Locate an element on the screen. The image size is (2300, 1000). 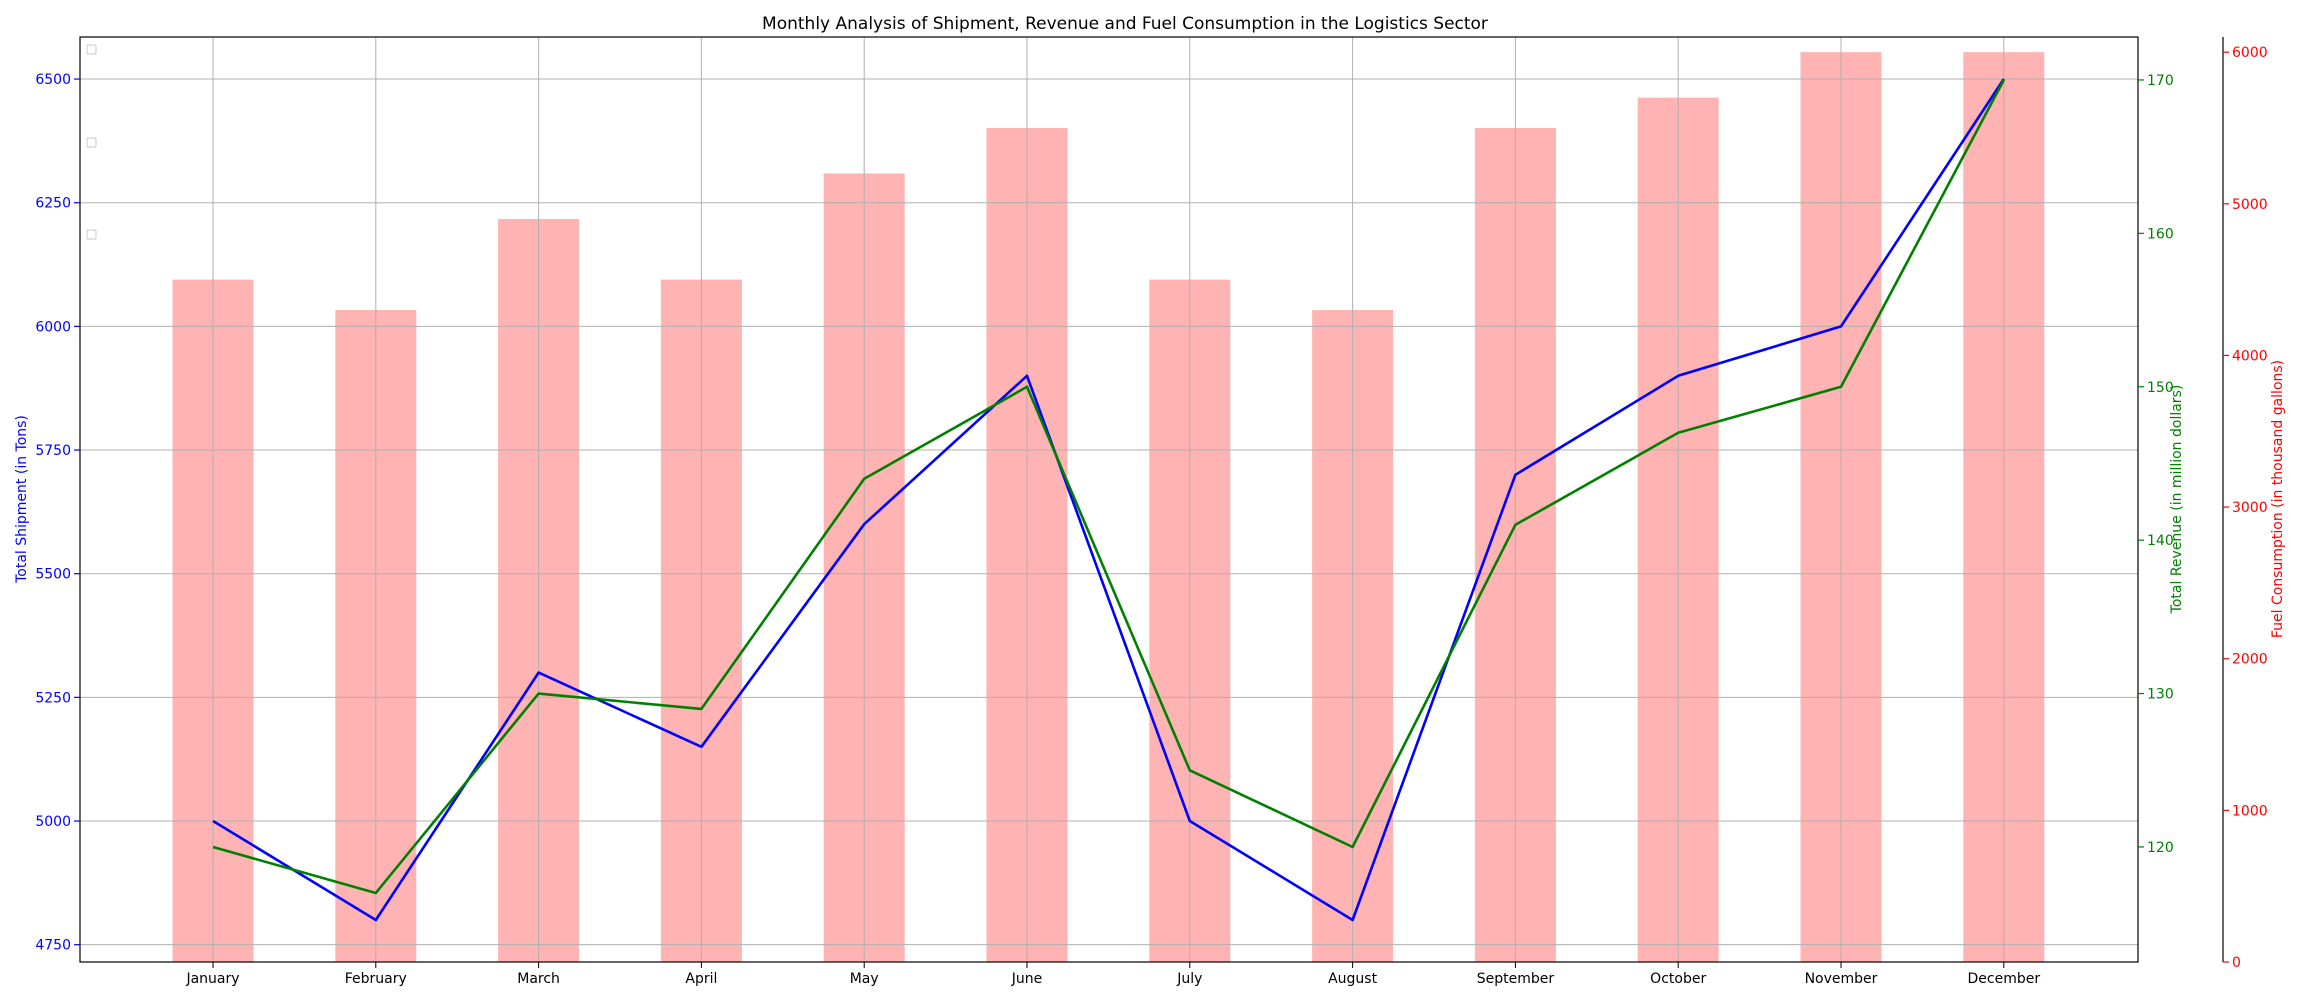
y-tick-label: 6500 is located at coordinates (53, 80).